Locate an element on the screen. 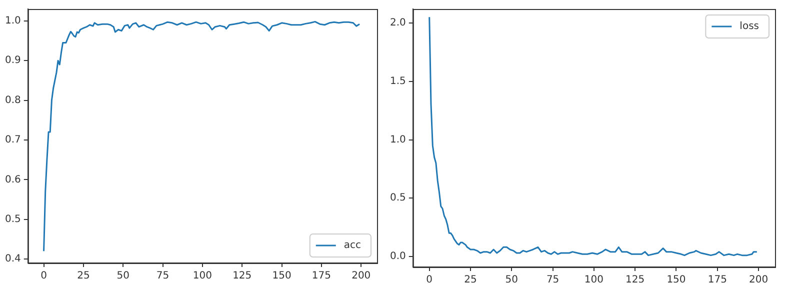 This screenshot has height=293, width=785. y-tick-label: 0.7 is located at coordinates (12, 140).